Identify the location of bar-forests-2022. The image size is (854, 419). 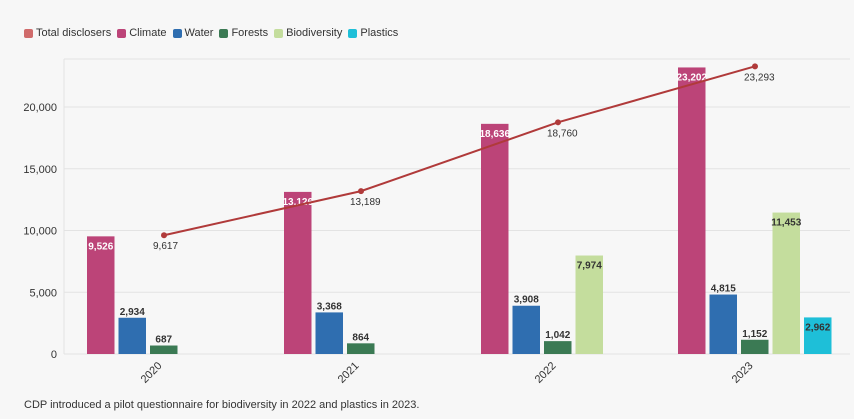
(558, 347).